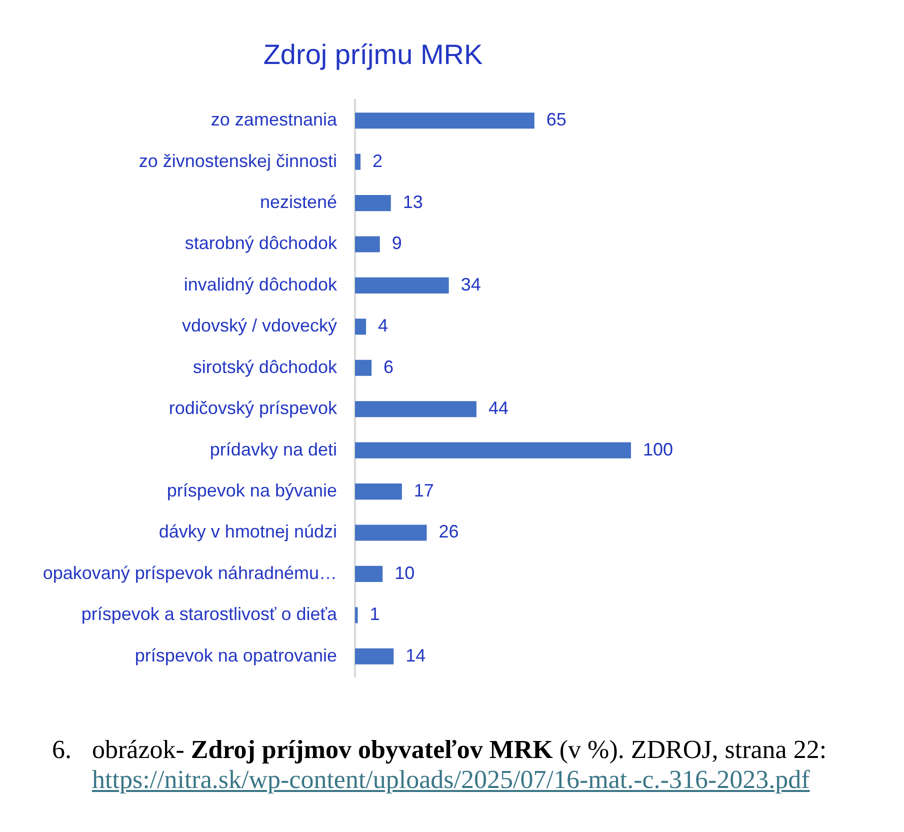  I want to click on data-label: 2, so click(377, 160).